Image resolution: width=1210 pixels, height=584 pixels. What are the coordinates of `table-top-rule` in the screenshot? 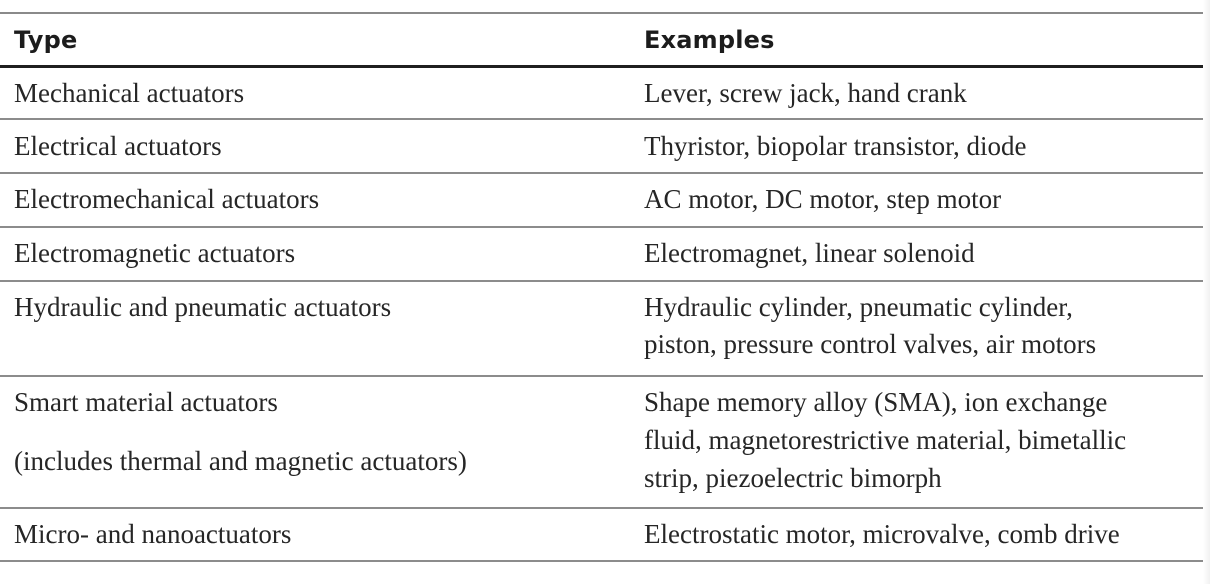 It's located at (601, 13).